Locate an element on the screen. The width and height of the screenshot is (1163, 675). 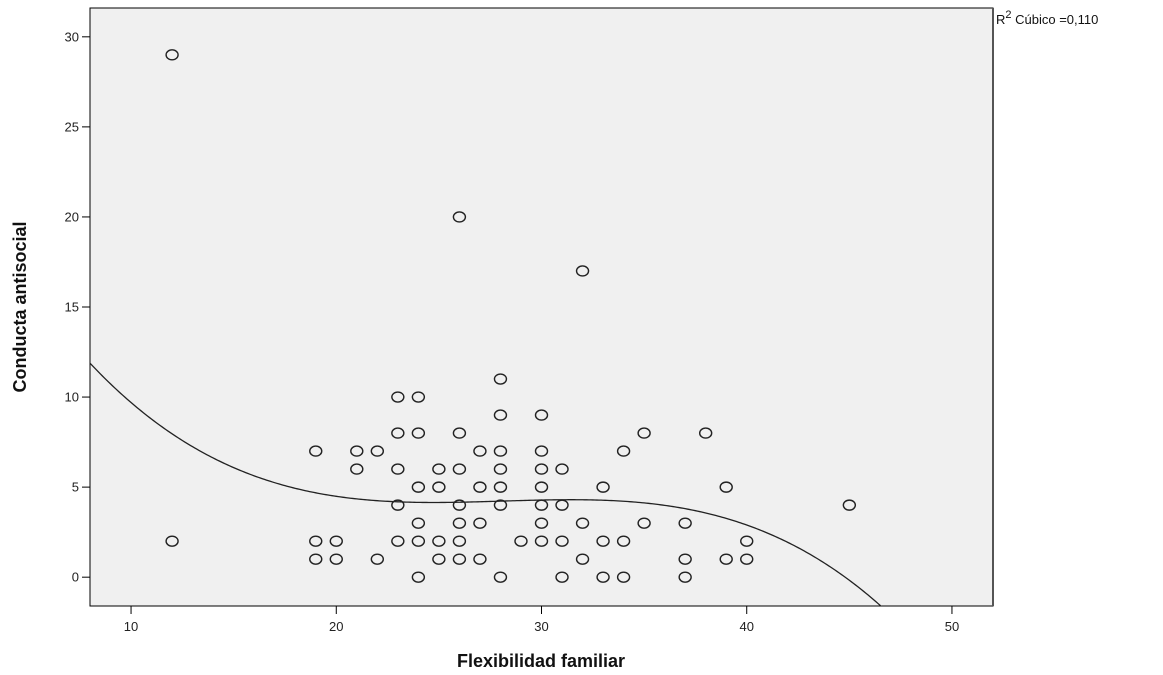
x-tick-label: 20 is located at coordinates (336, 626).